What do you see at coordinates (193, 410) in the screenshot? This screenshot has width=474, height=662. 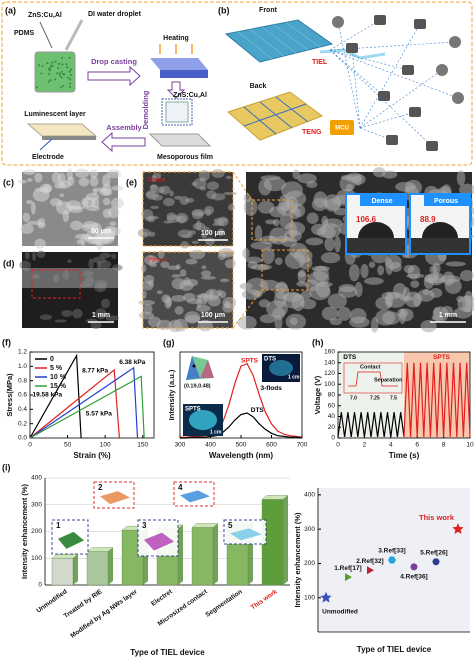 I see `label: SPTS` at bounding box center [193, 410].